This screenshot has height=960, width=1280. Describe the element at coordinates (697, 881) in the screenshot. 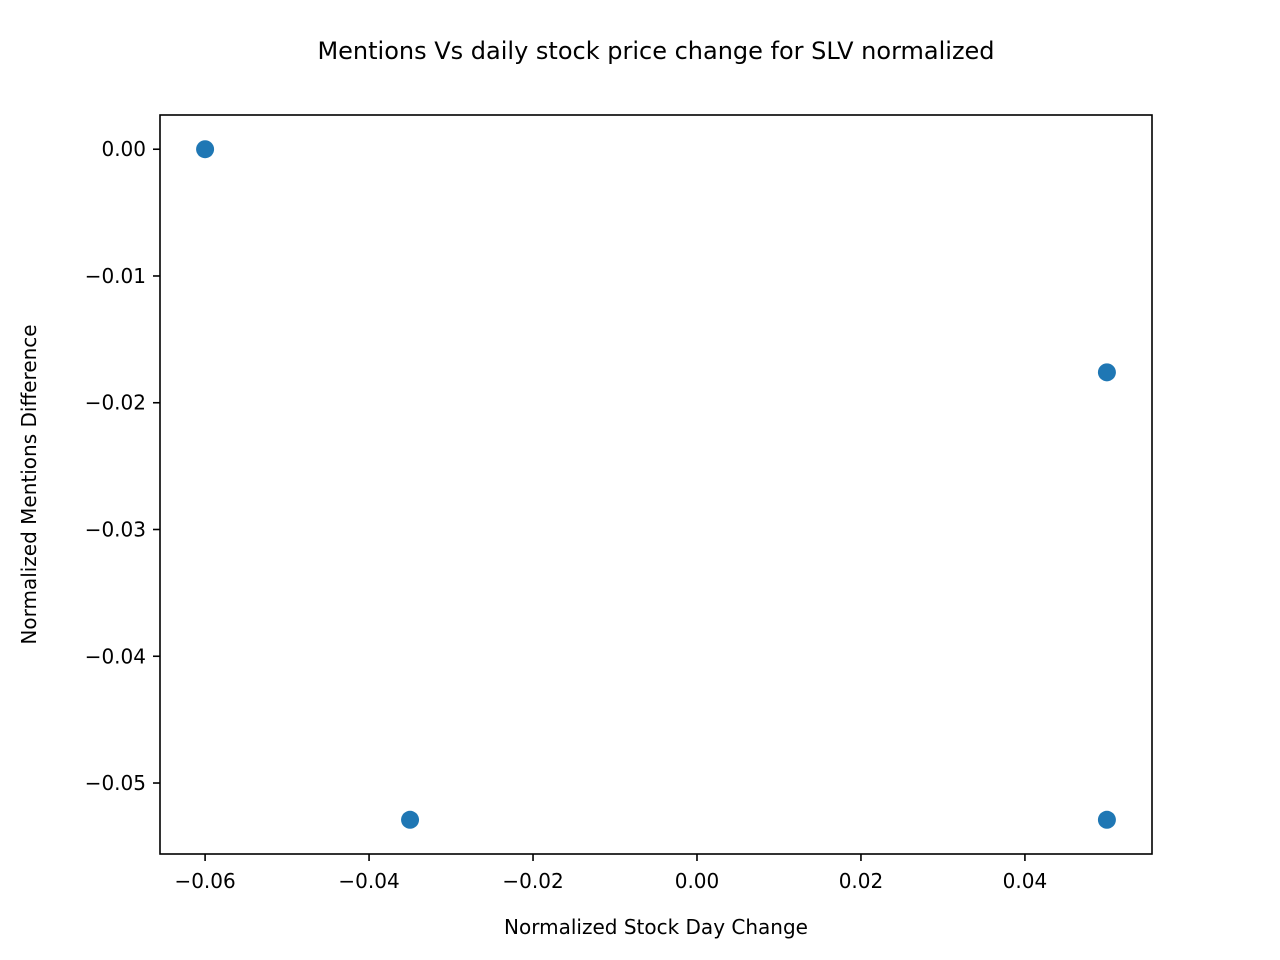

I see `x-tick-label: 0.00` at that location.